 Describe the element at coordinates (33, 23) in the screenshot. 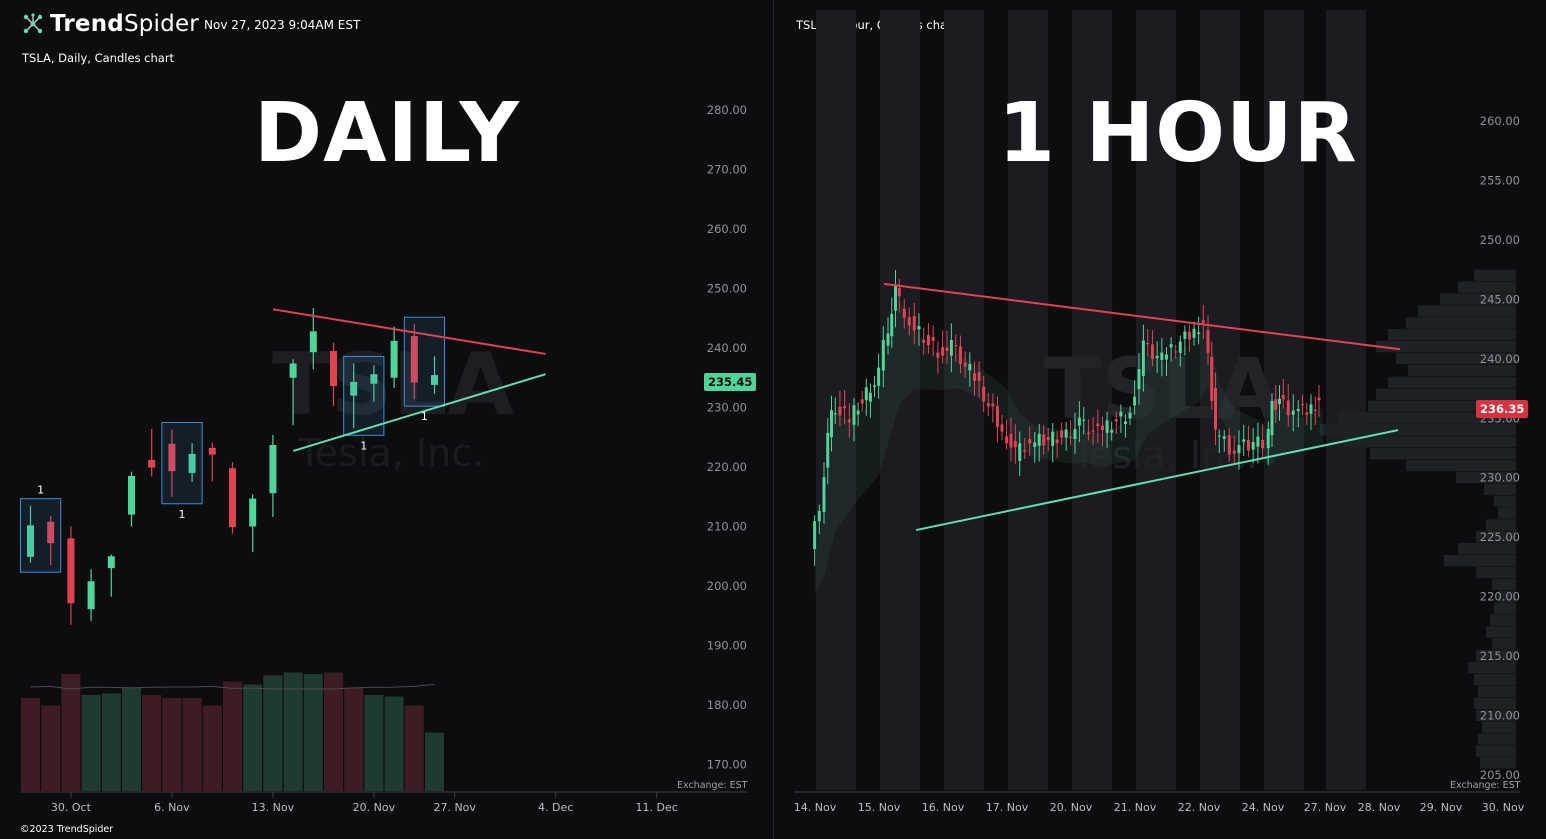

I see `network-nodes-icon` at that location.